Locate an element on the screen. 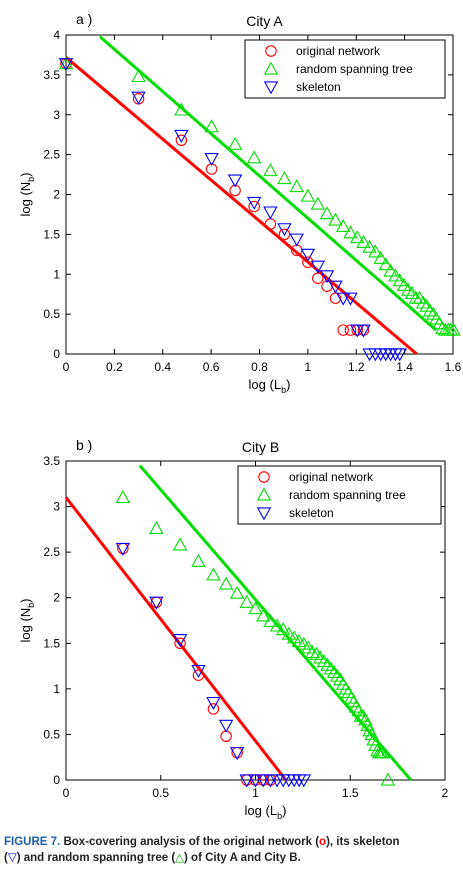 This screenshot has height=871, width=463. x-tick-label: 1.2 is located at coordinates (356, 367).